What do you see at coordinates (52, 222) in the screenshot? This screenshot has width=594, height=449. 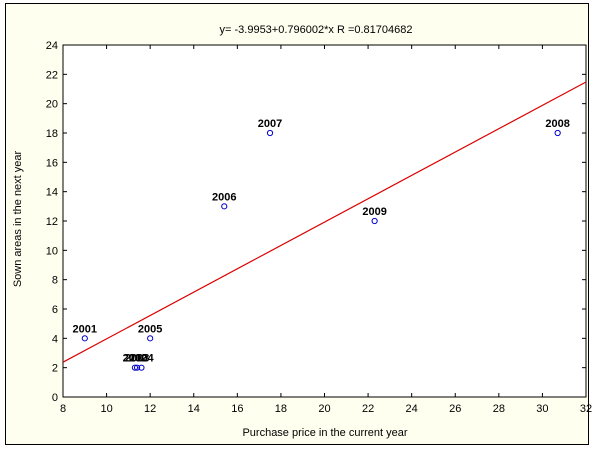 I see `y-tick-label: 12` at bounding box center [52, 222].